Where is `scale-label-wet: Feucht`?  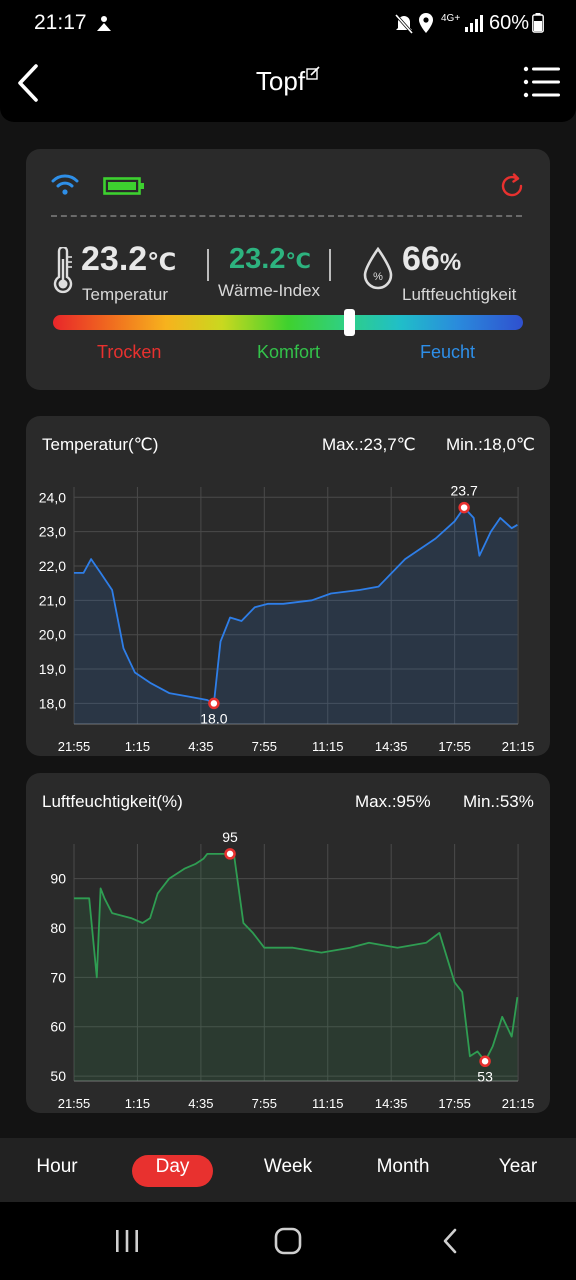
scale-label-wet: Feucht is located at coordinates (448, 352).